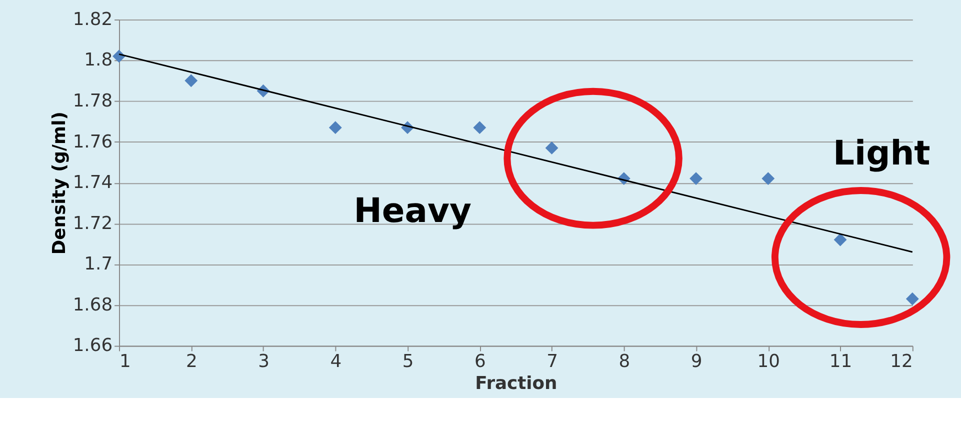 This screenshot has height=436, width=961. I want to click on x-tick-label: 2, so click(192, 361).